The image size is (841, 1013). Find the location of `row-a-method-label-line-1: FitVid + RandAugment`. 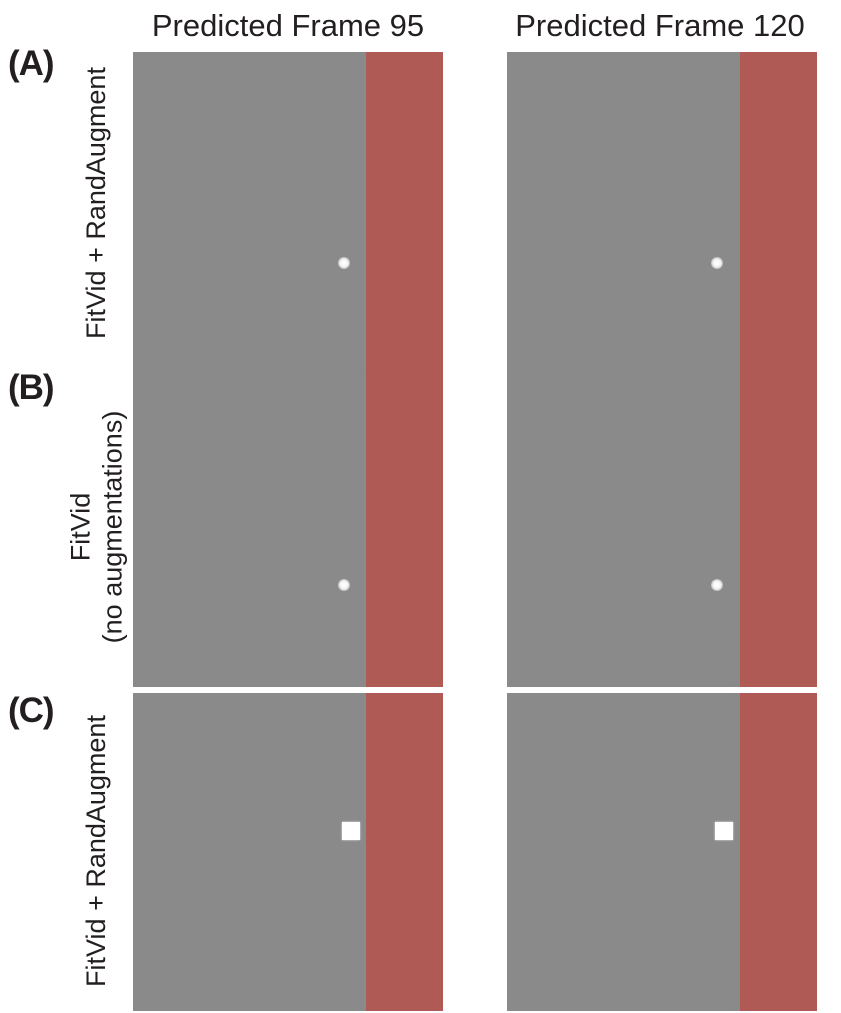

row-a-method-label-line-1: FitVid + RandAugment is located at coordinates (96, 203).